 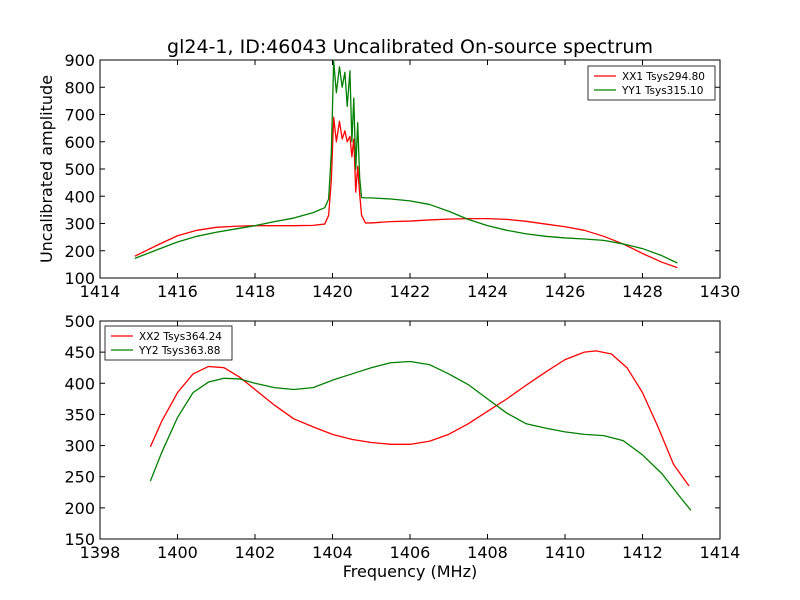 What do you see at coordinates (663, 77) in the screenshot?
I see `legend-entry: XX1 Tsys294.80` at bounding box center [663, 77].